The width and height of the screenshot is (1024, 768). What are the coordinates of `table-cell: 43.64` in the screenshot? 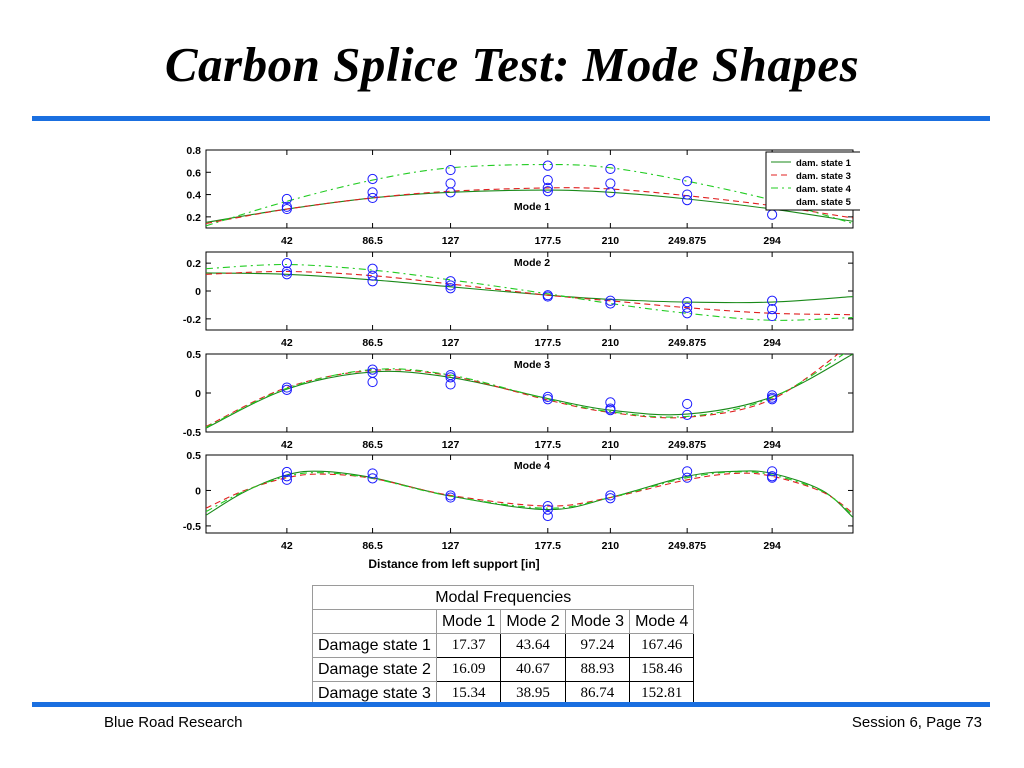 It's located at (533, 645).